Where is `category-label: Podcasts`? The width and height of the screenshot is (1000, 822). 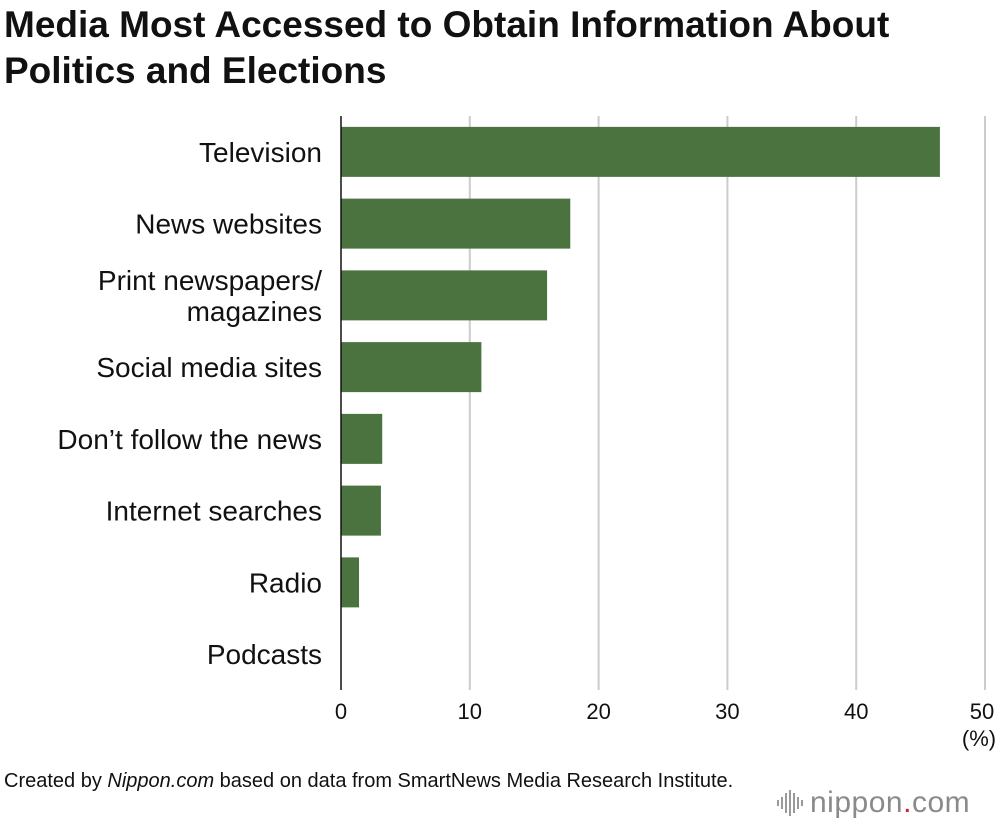 category-label: Podcasts is located at coordinates (264, 654).